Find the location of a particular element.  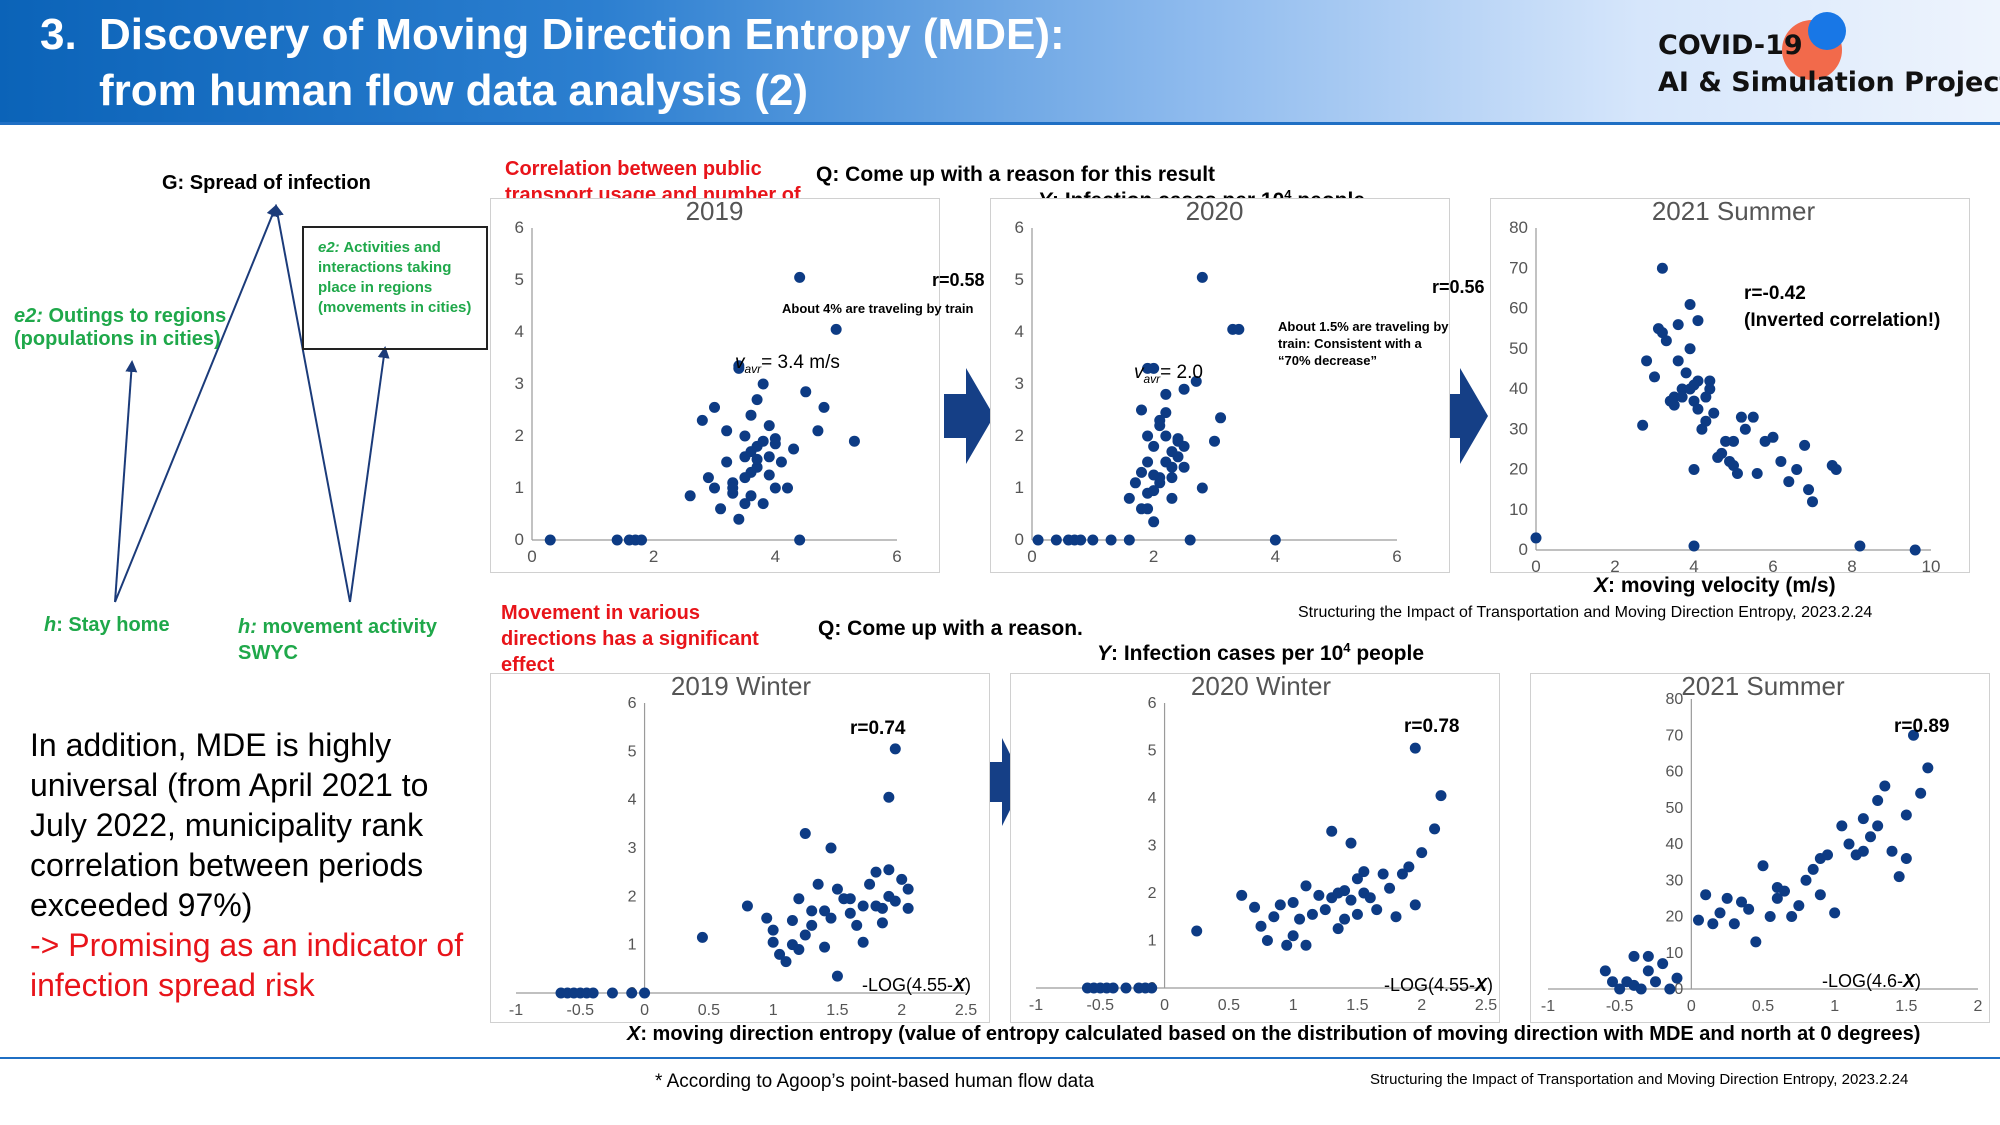

y-tick-label: 5 is located at coordinates (1152, 751).